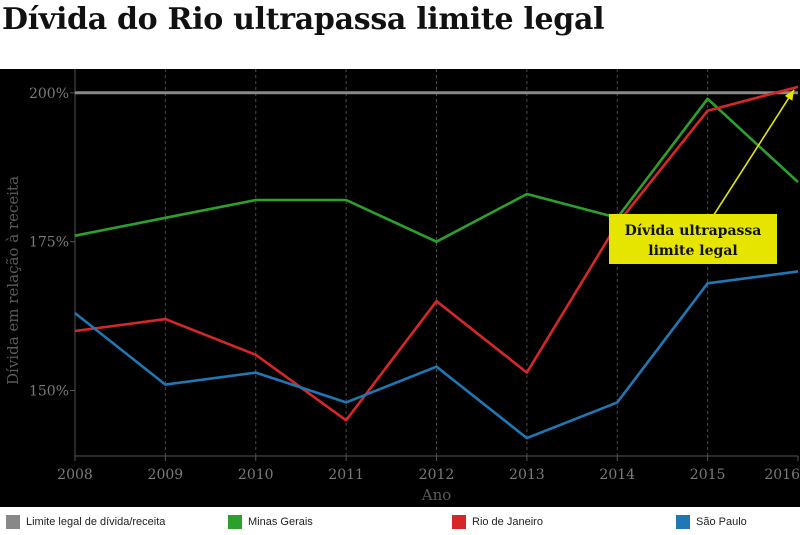 The width and height of the screenshot is (800, 535). I want to click on annotation: Dívida ultrapassa limite legal, so click(702, 176).